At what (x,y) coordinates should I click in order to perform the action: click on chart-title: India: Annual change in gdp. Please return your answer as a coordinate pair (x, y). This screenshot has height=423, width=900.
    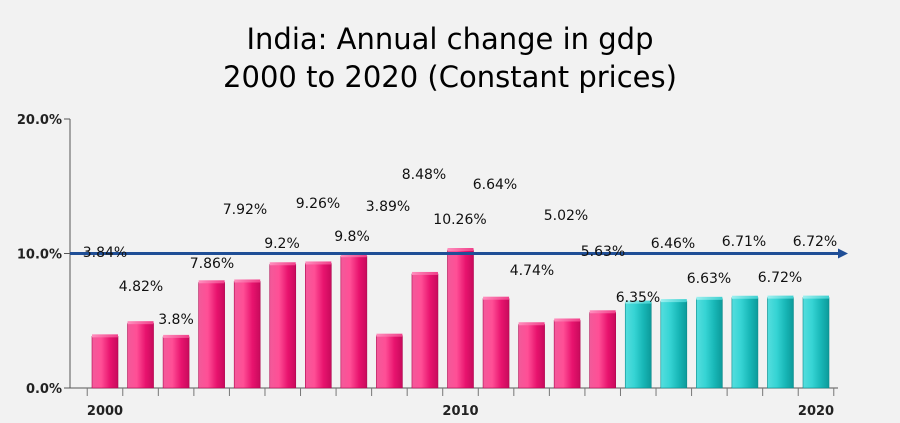
    Looking at the image, I should click on (450, 39).